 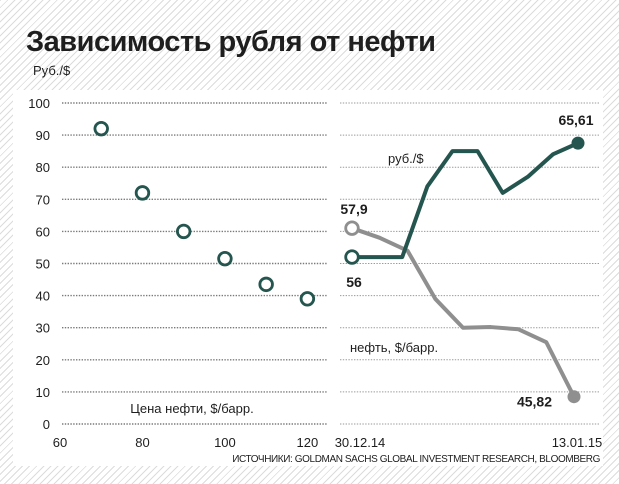 I want to click on rub-end-value: 65,61, so click(x=575, y=120).